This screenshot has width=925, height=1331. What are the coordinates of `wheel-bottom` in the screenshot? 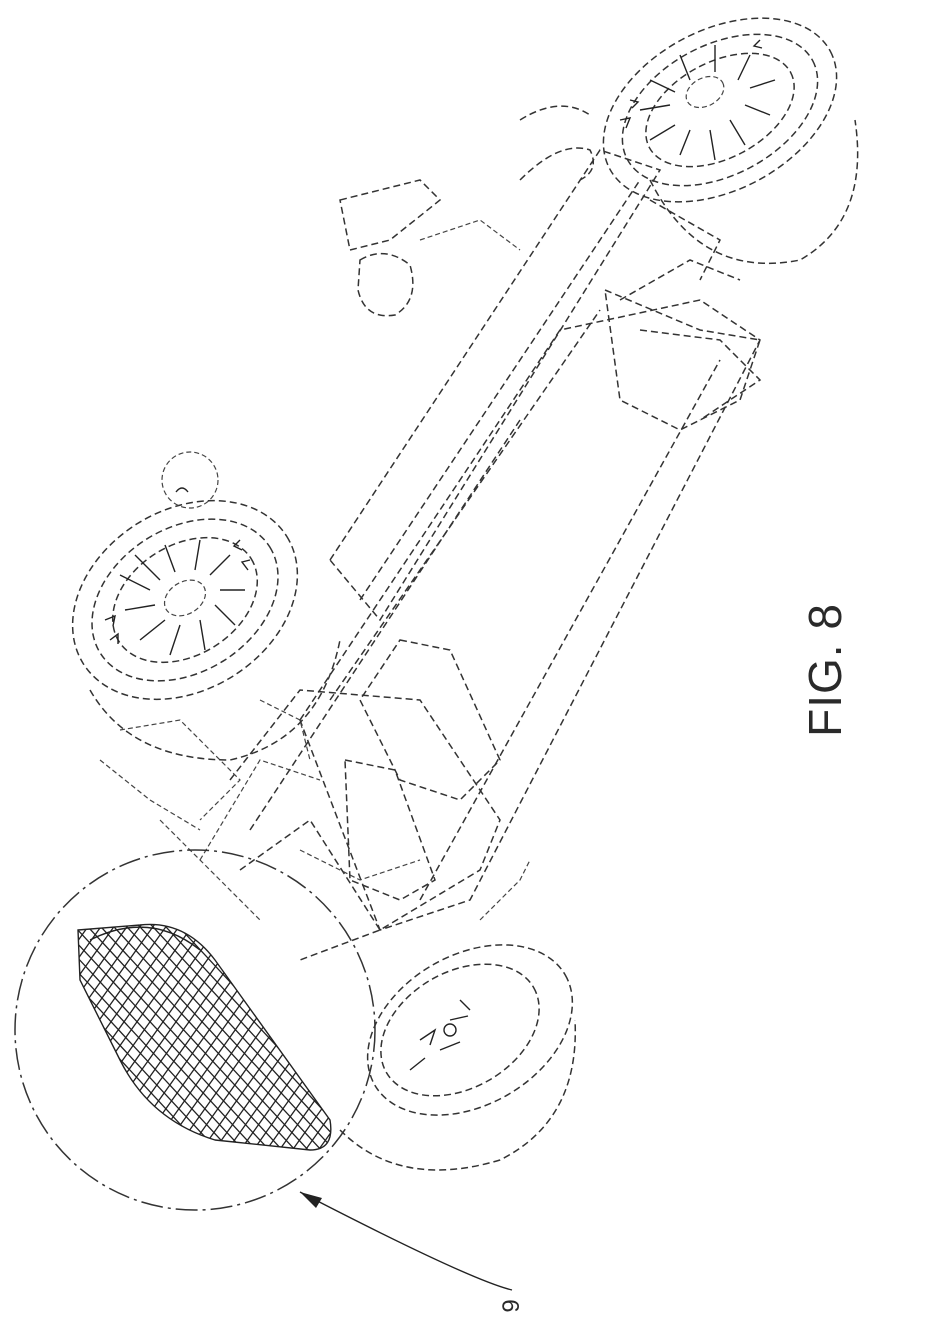 It's located at (470, 1040).